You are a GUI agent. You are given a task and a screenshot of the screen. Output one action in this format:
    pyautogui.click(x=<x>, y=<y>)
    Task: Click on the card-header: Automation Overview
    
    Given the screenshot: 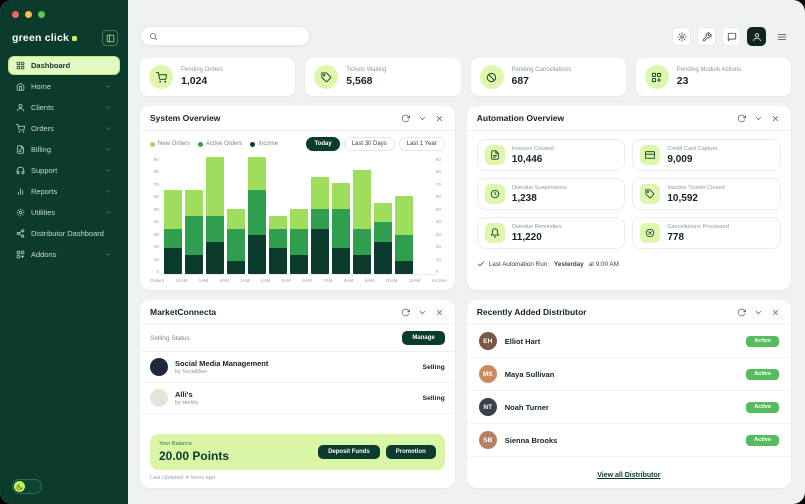 What is the action you would take?
    pyautogui.click(x=628, y=118)
    